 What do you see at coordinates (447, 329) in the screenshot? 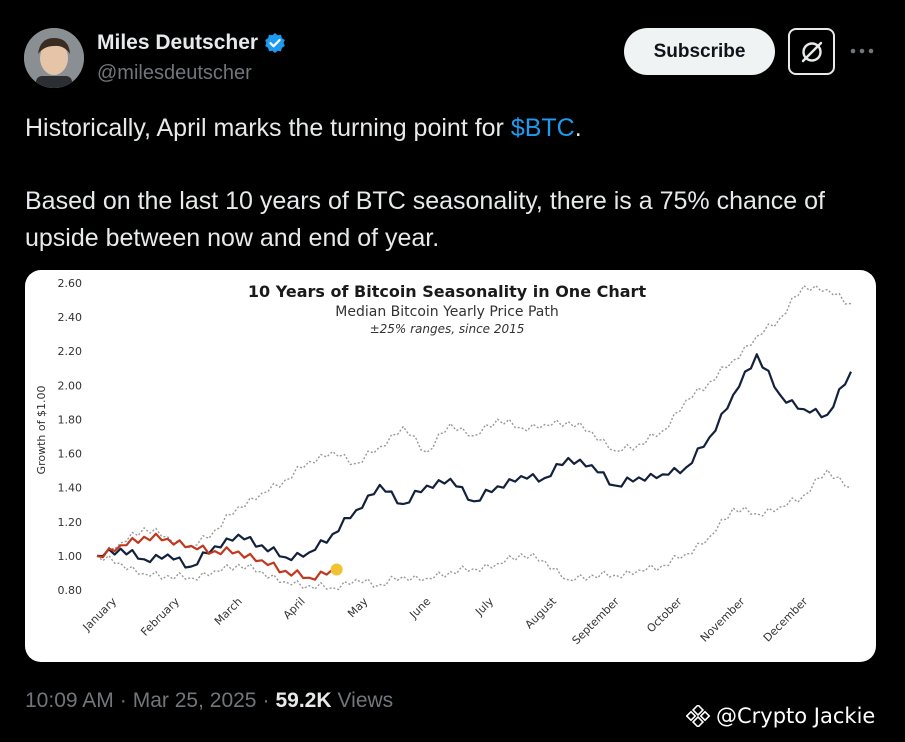
I see `chart-subtitle-ranges: ±25% ranges, since 2015` at bounding box center [447, 329].